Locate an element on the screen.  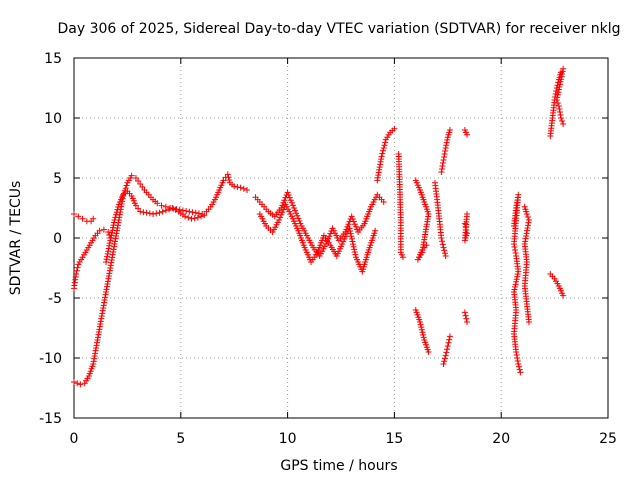
y-tick-label: -15 is located at coordinates (50, 419).